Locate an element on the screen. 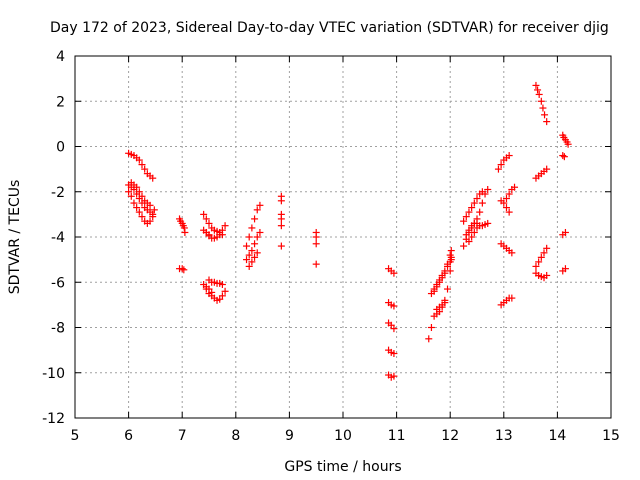 This screenshot has height=480, width=640. x-tick-label: 12 is located at coordinates (450, 436).